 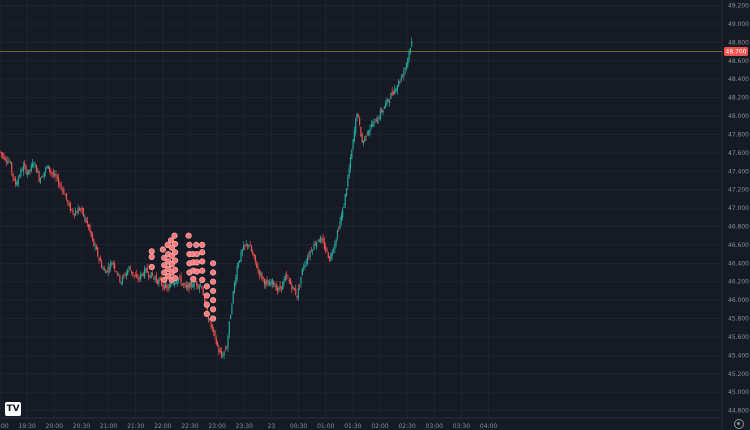 I want to click on time-tick-label: 23:00, so click(x=216, y=426).